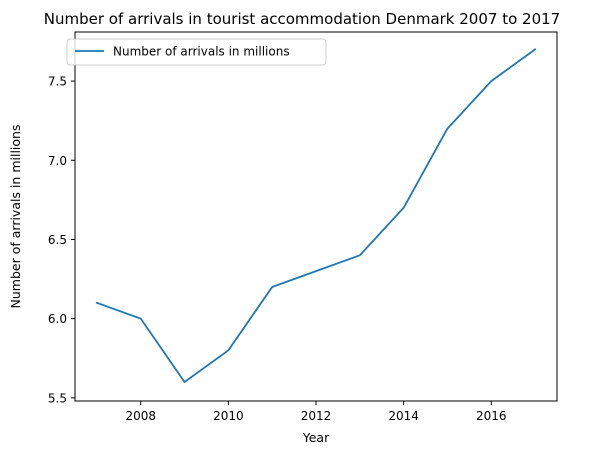 The height and width of the screenshot is (455, 605). I want to click on legend-box, so click(196, 52).